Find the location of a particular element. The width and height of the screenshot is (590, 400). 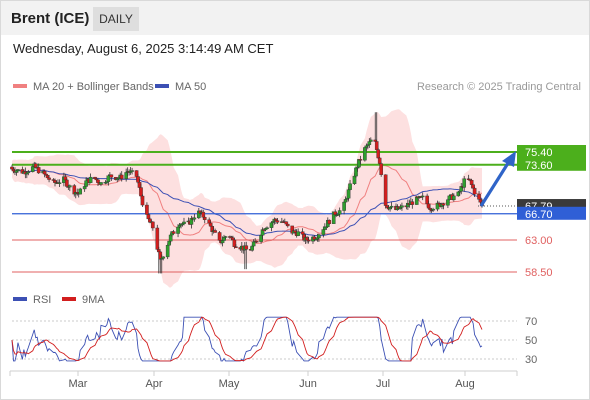

rsi-tick-70: 70 is located at coordinates (531, 322).